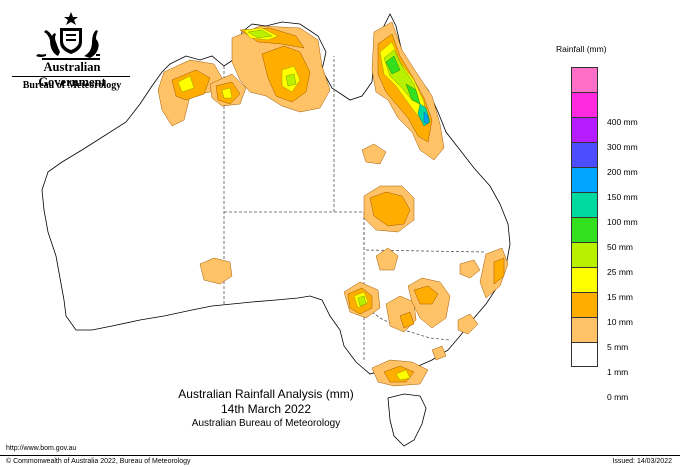 The width and height of the screenshot is (680, 467). I want to click on legend-label: 25 mm, so click(620, 272).